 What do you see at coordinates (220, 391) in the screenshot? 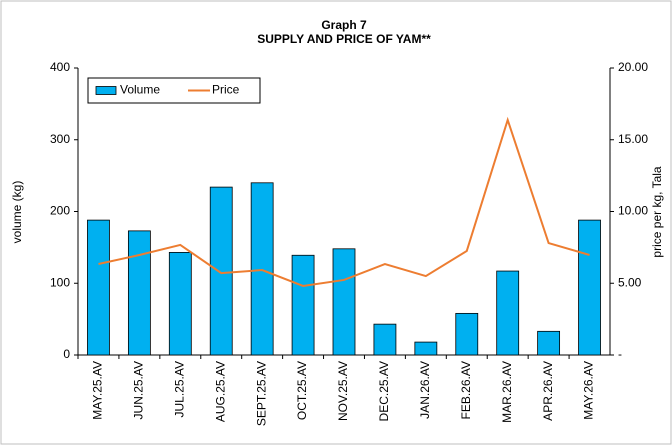
I see `x-tick-label: AUG.25.AV` at bounding box center [220, 391].